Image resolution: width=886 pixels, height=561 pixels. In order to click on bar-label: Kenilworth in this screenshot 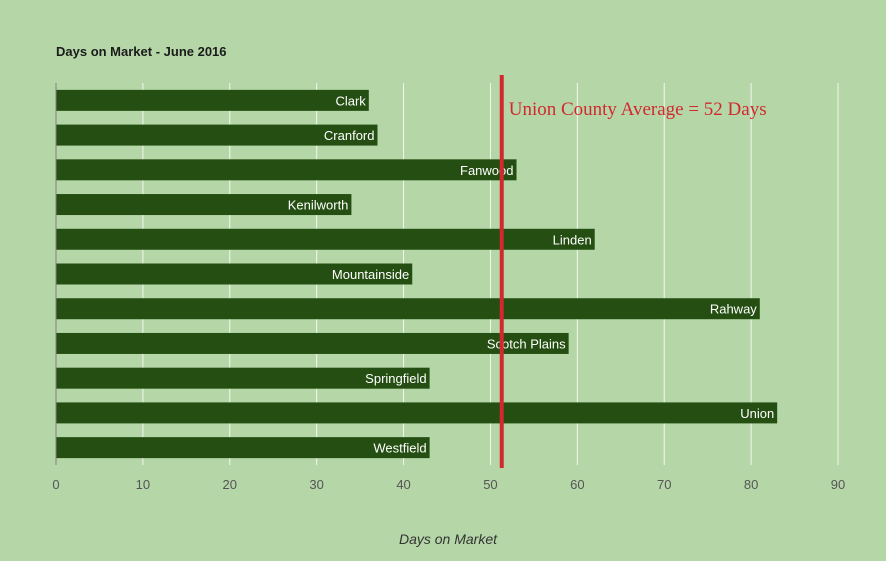, I will do `click(318, 205)`.